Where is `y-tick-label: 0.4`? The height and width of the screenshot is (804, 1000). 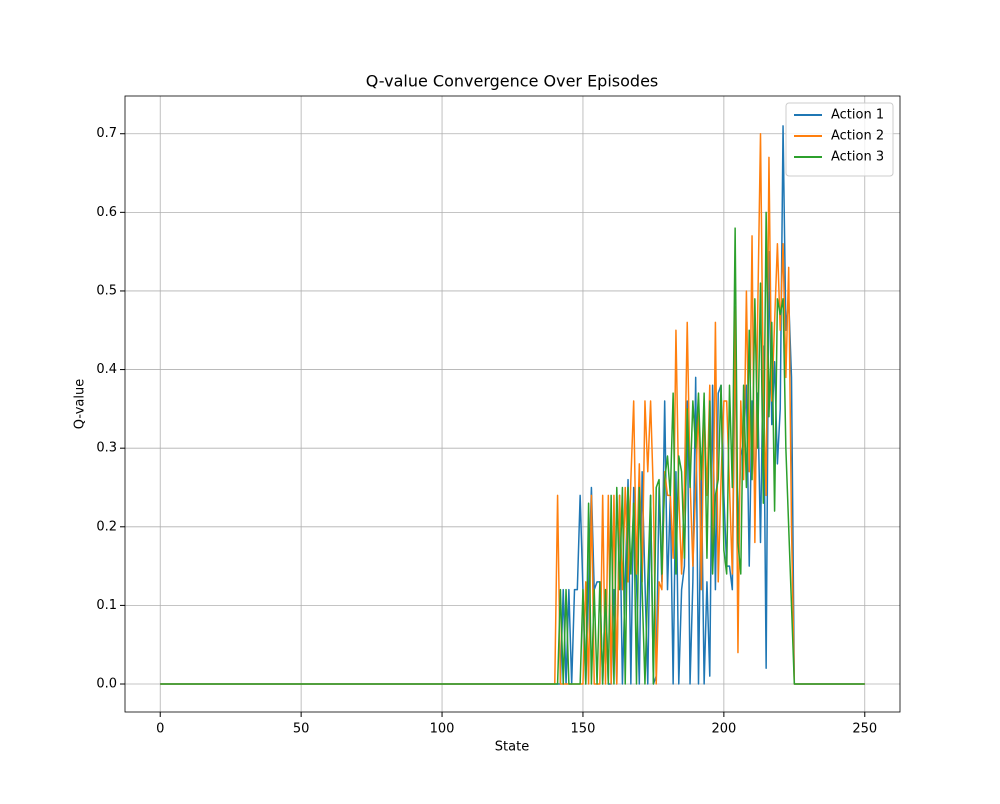 y-tick-label: 0.4 is located at coordinates (106, 369).